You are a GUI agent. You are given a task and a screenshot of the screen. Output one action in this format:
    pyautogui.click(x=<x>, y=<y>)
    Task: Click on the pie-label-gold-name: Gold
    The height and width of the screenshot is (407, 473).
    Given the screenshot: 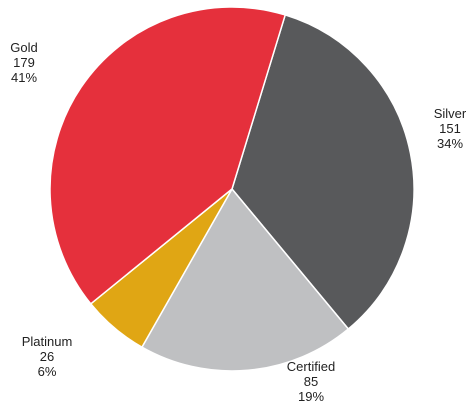 What is the action you would take?
    pyautogui.click(x=23, y=47)
    